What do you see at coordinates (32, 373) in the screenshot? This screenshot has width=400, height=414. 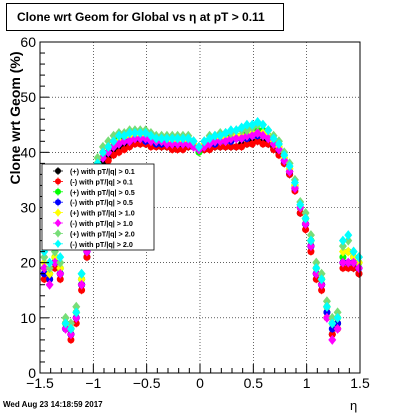 I see `y-tick-label: 0` at bounding box center [32, 373].